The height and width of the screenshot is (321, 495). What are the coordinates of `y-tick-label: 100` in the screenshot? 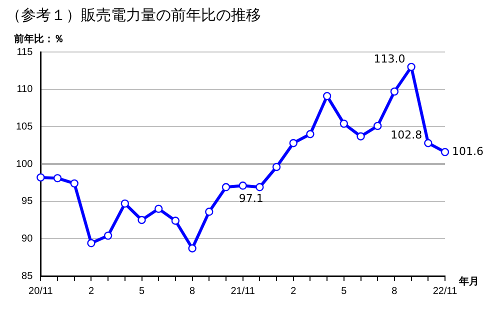 It's located at (25, 164).